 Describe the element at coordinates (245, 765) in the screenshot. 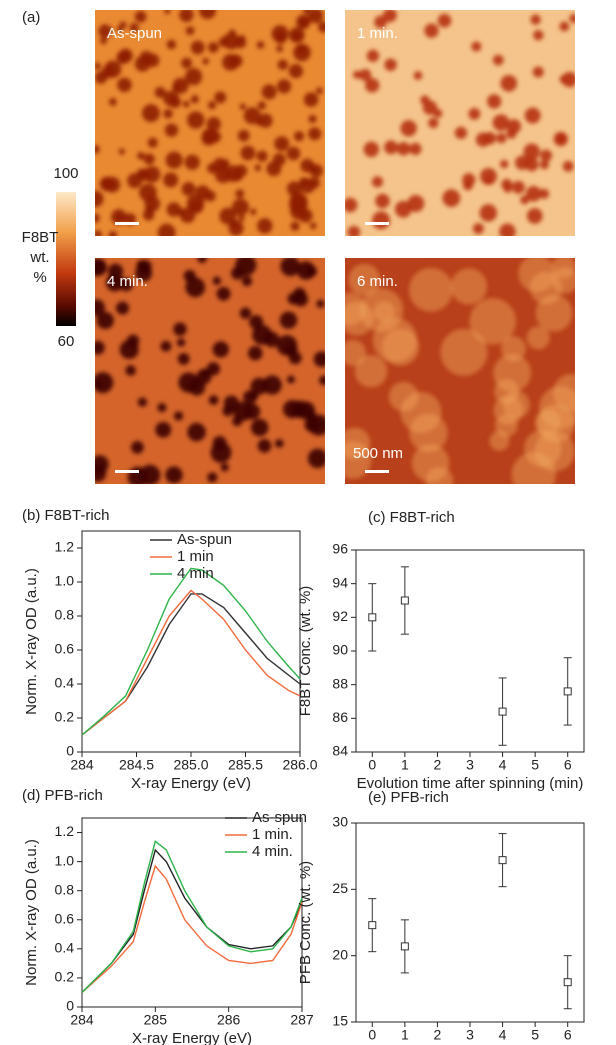

I see `x-tick-label: 285.5` at that location.